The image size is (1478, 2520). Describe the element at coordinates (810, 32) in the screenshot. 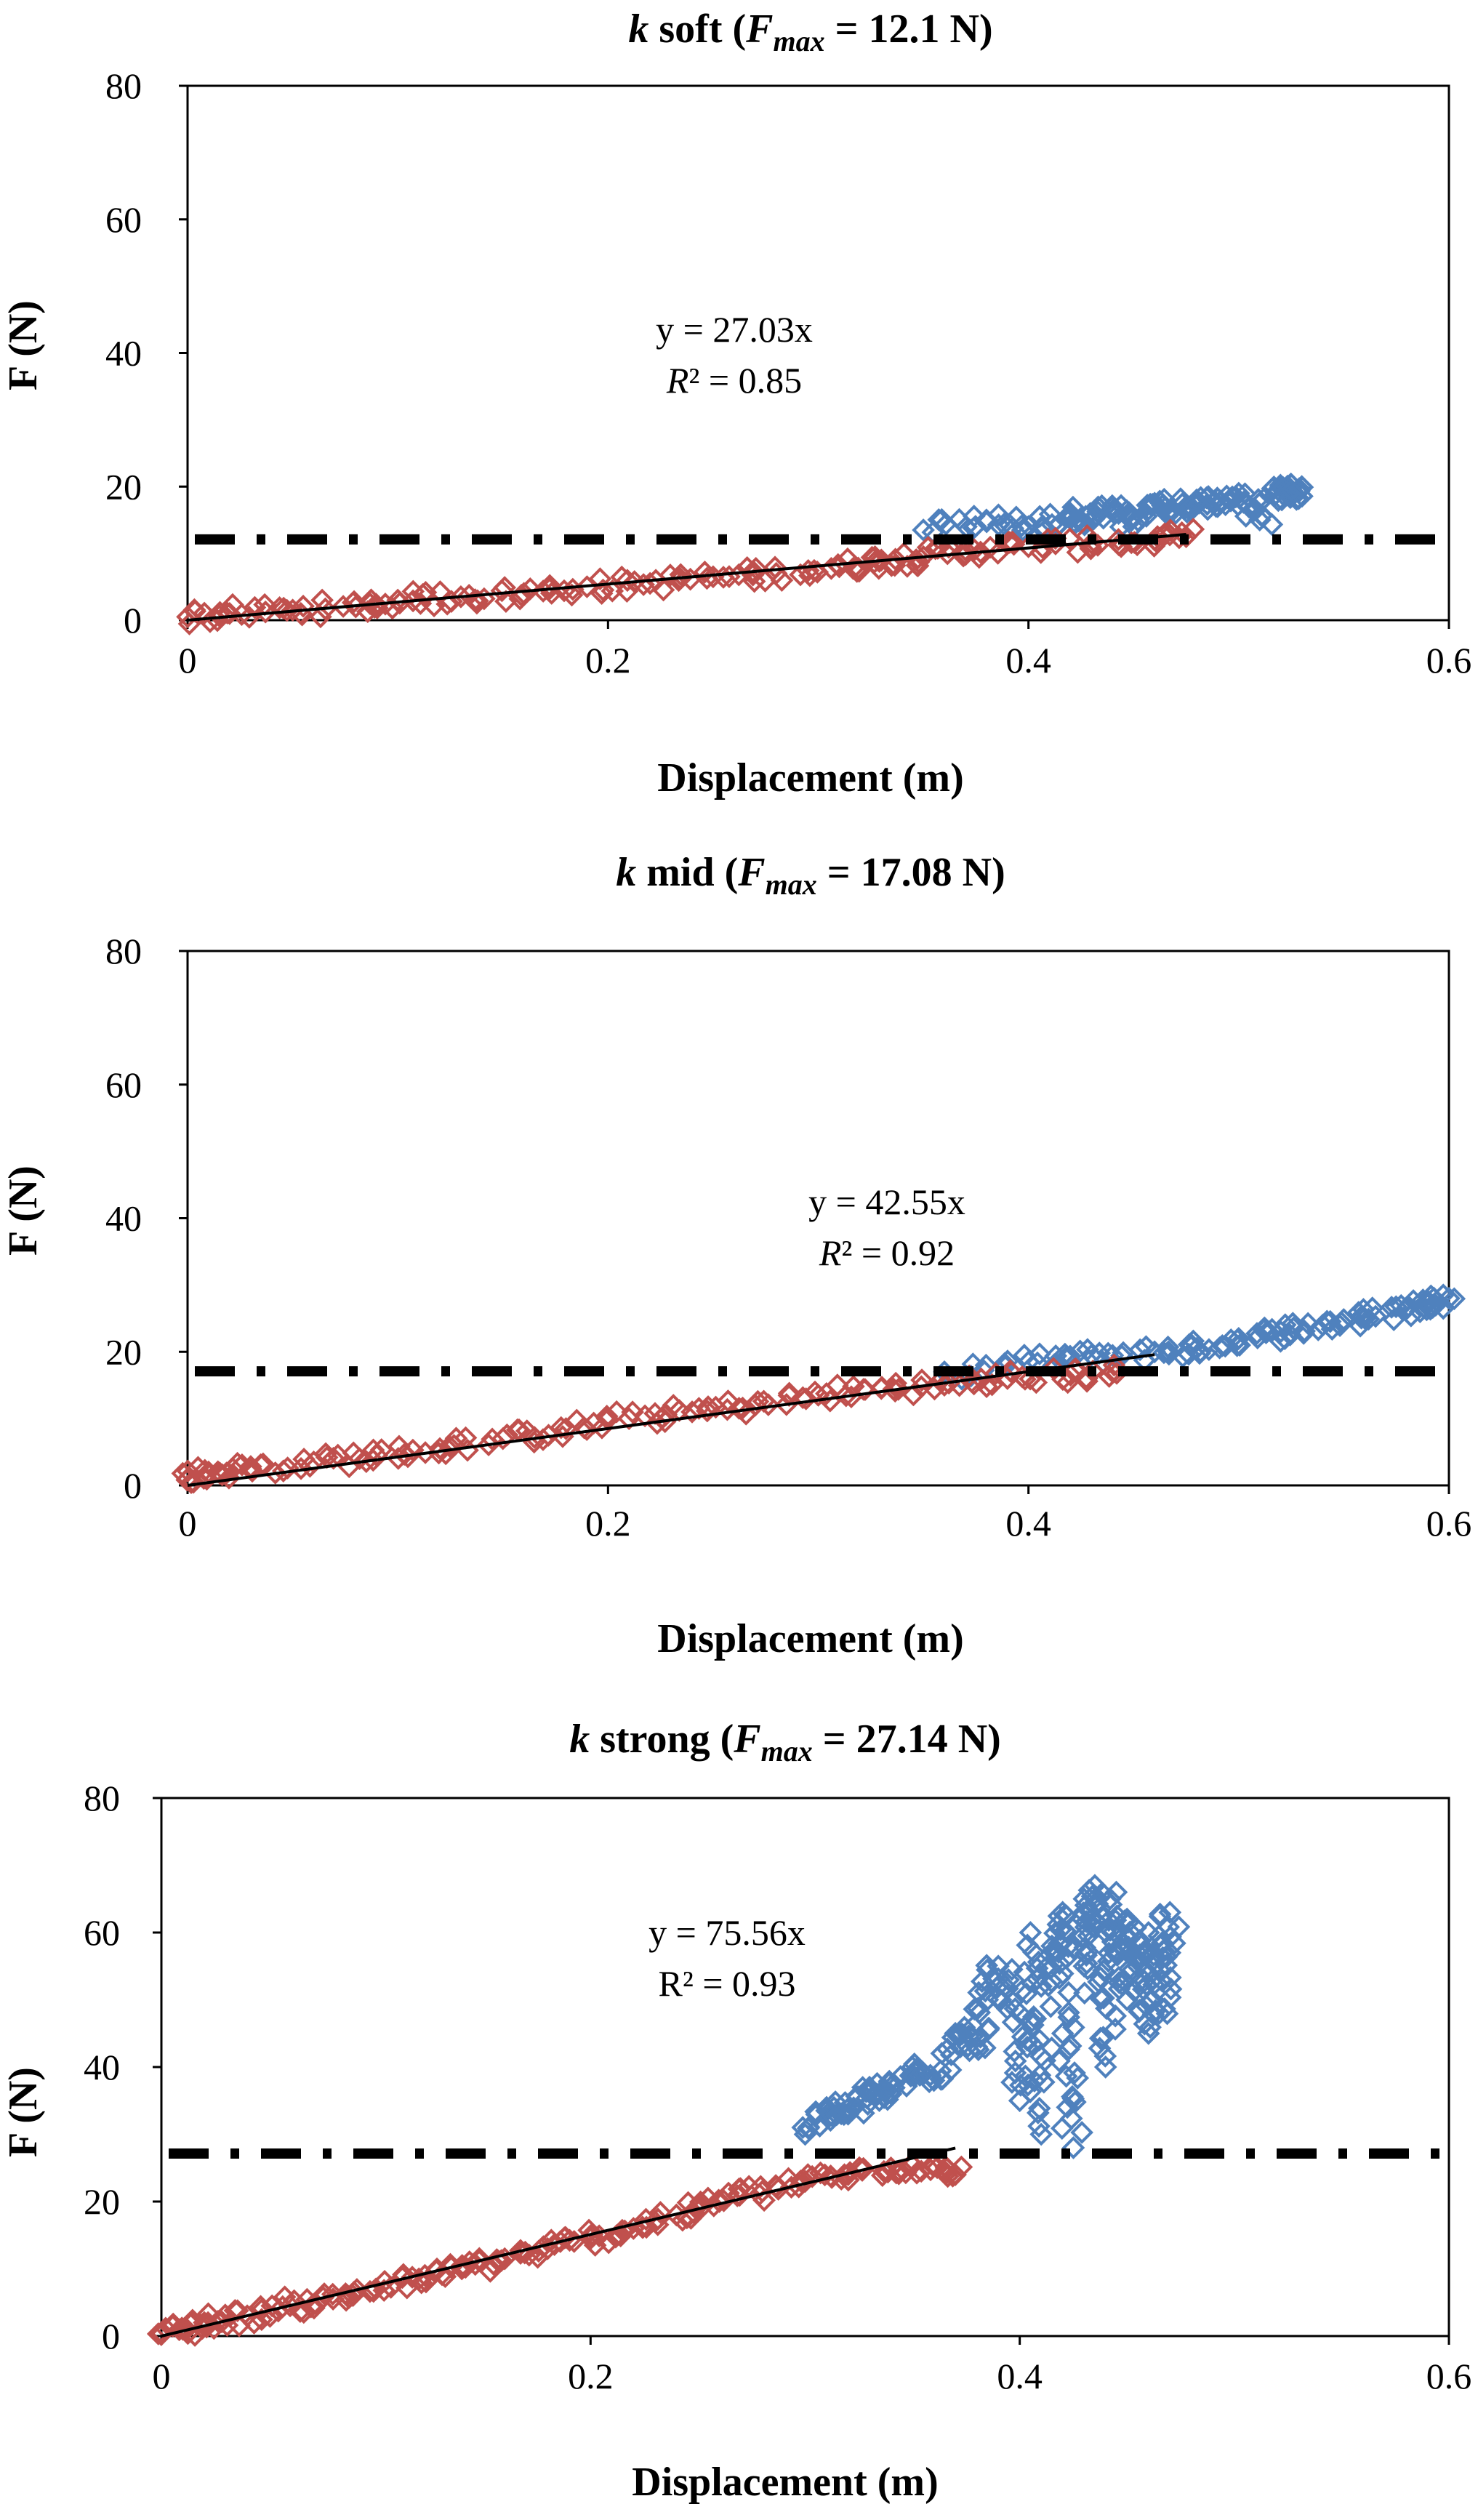

I see `chart-title: k soft (Fmax = 12.1 N)` at that location.